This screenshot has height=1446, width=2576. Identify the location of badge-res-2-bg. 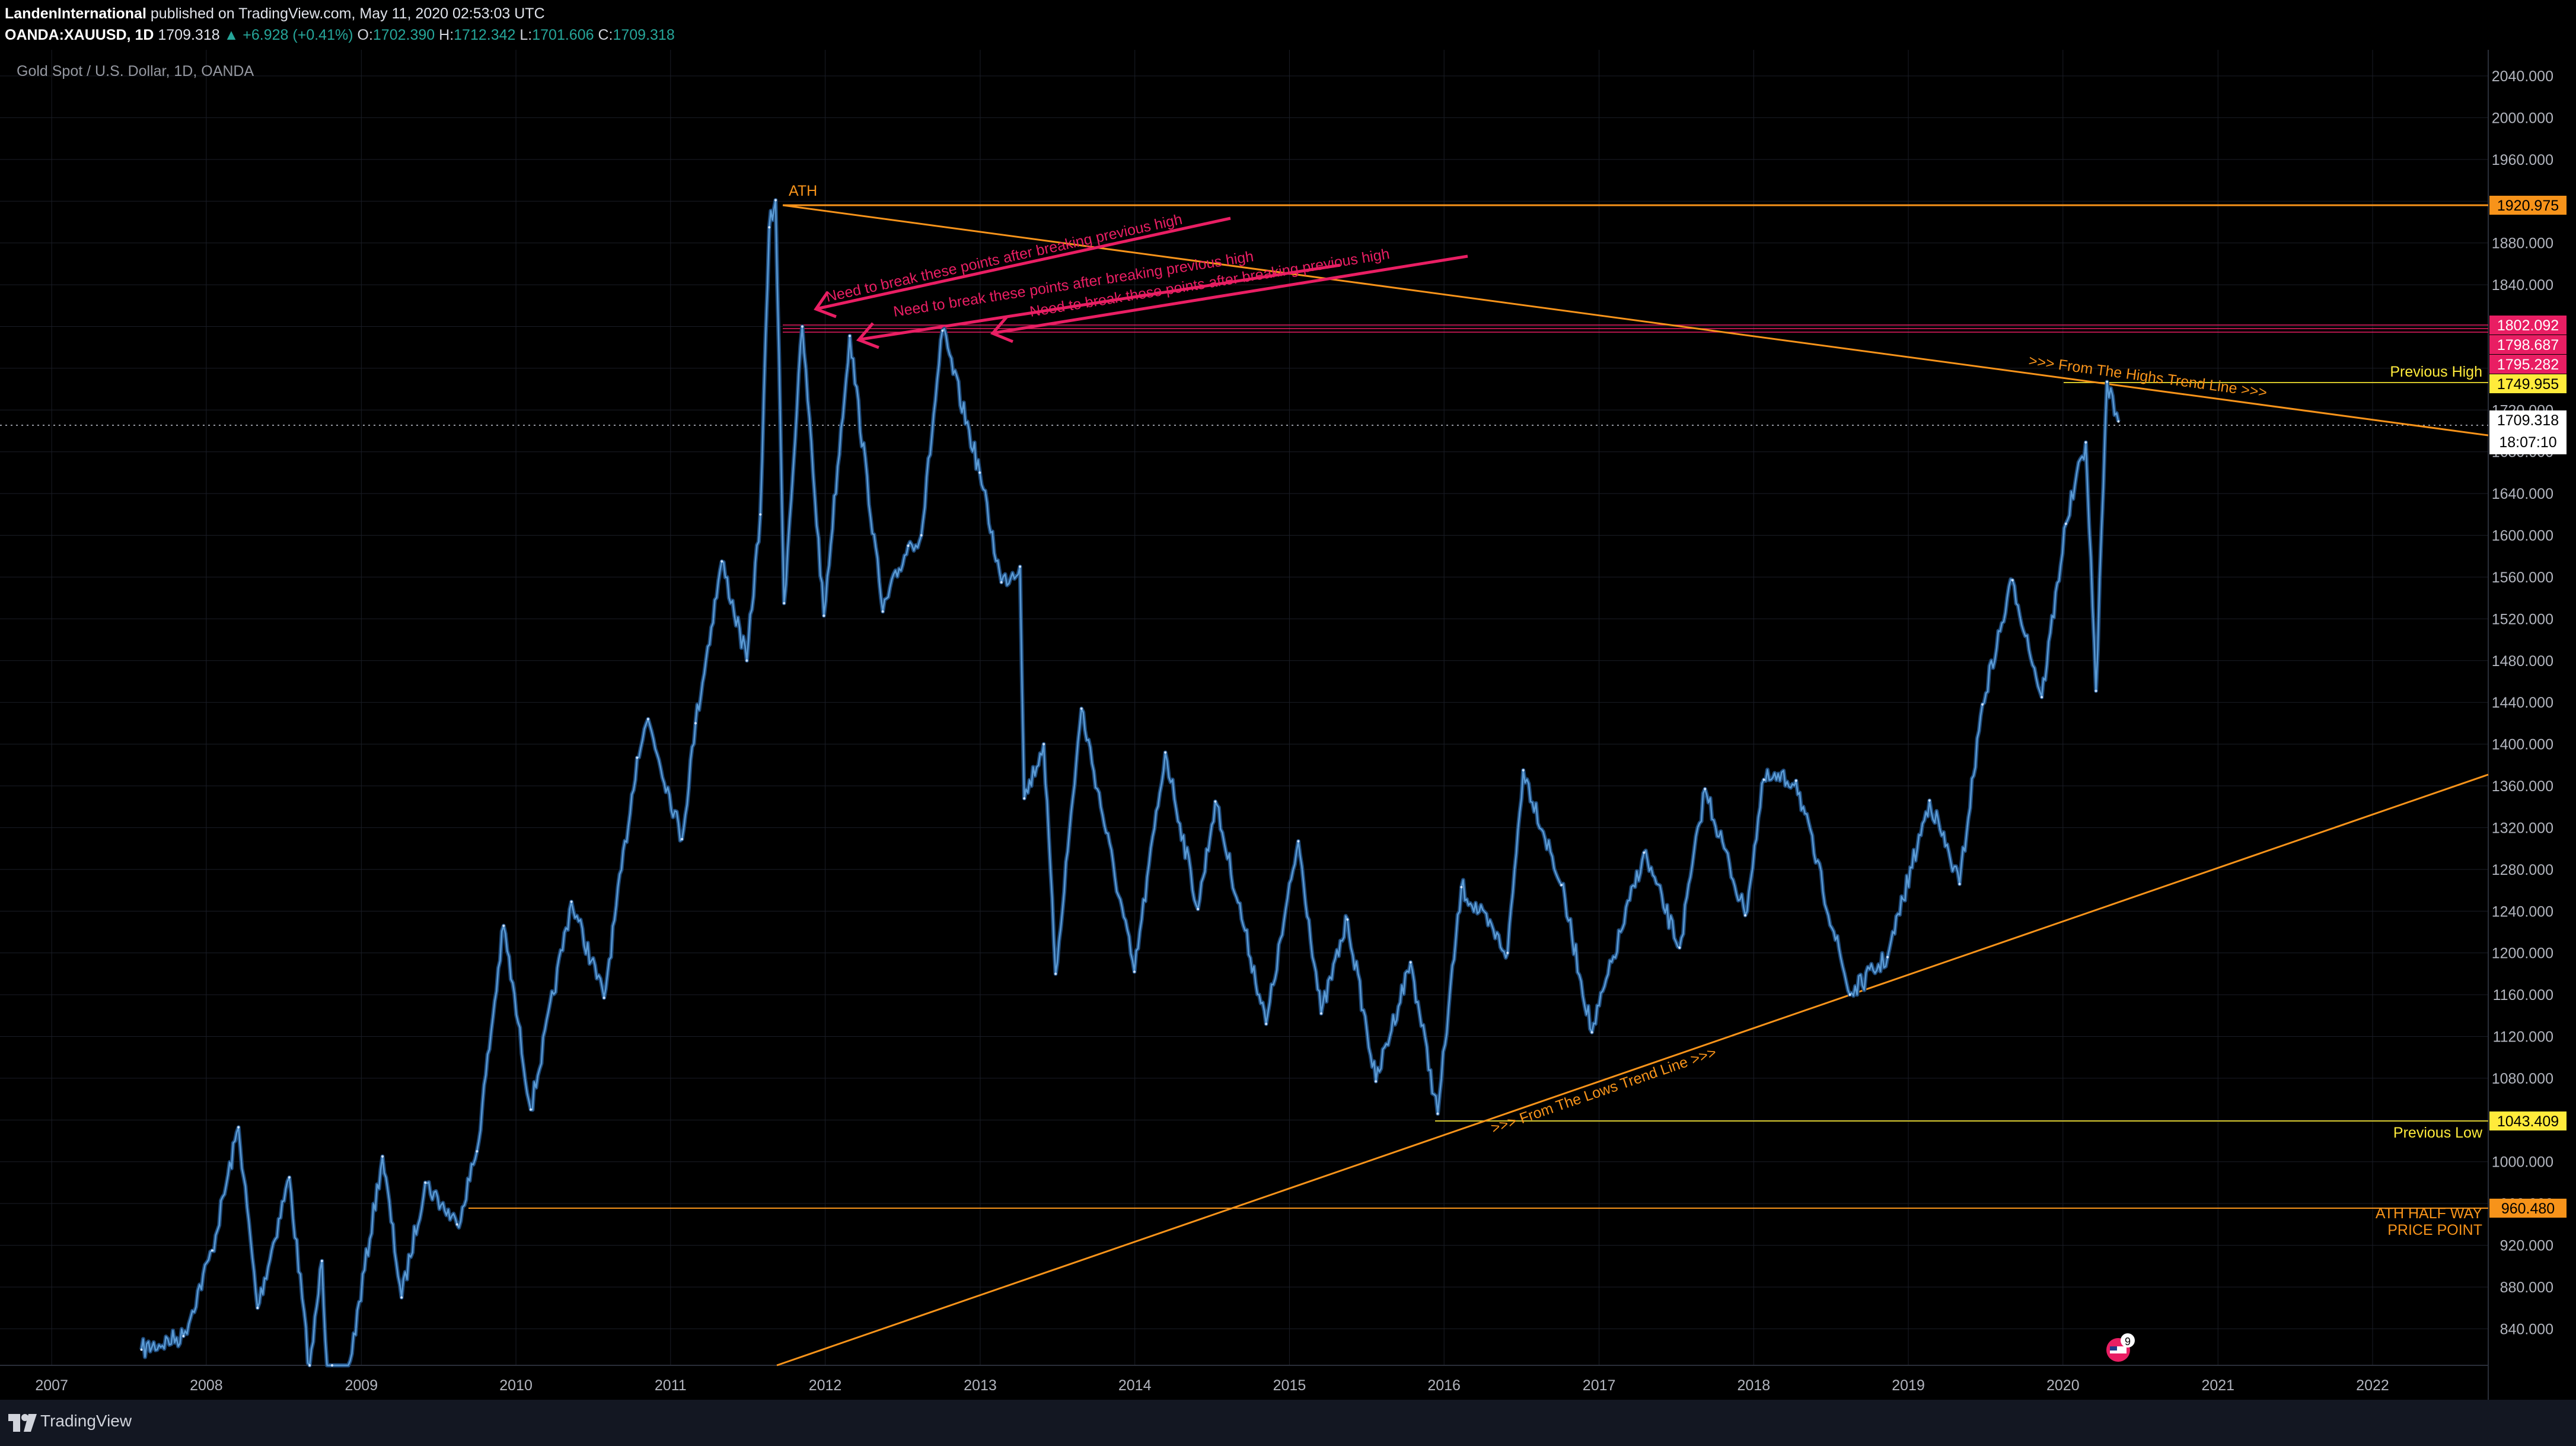
(2528, 344).